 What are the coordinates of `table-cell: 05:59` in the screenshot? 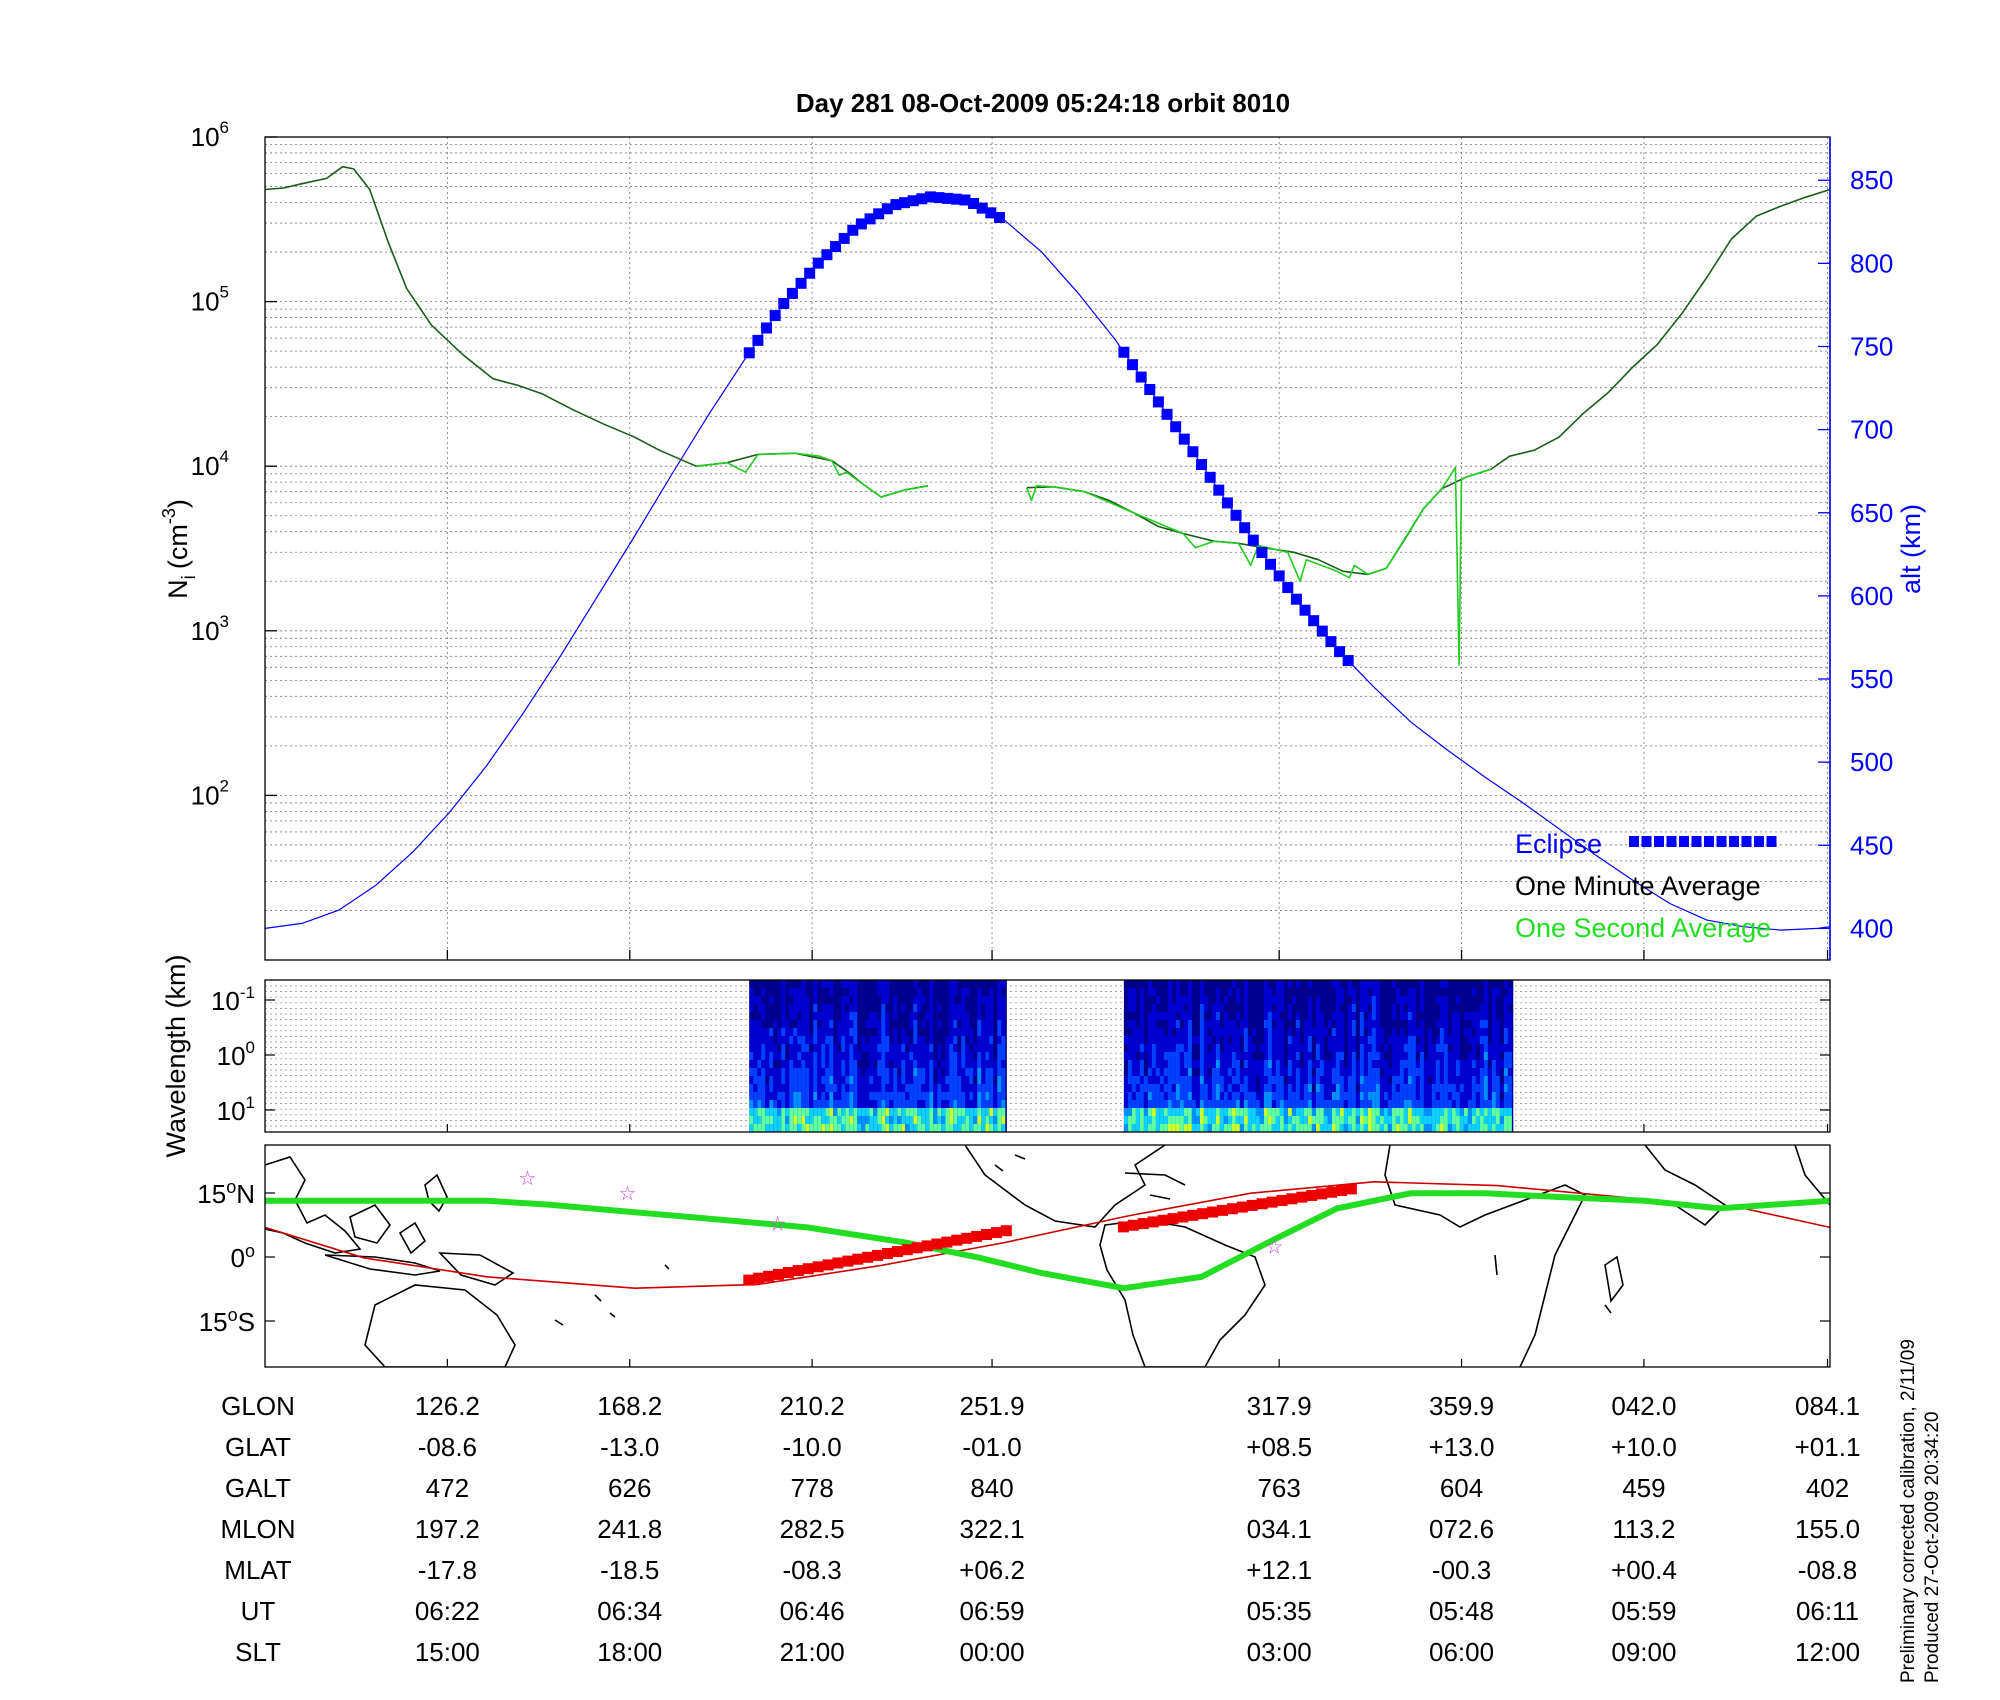 It's located at (1643, 1611).